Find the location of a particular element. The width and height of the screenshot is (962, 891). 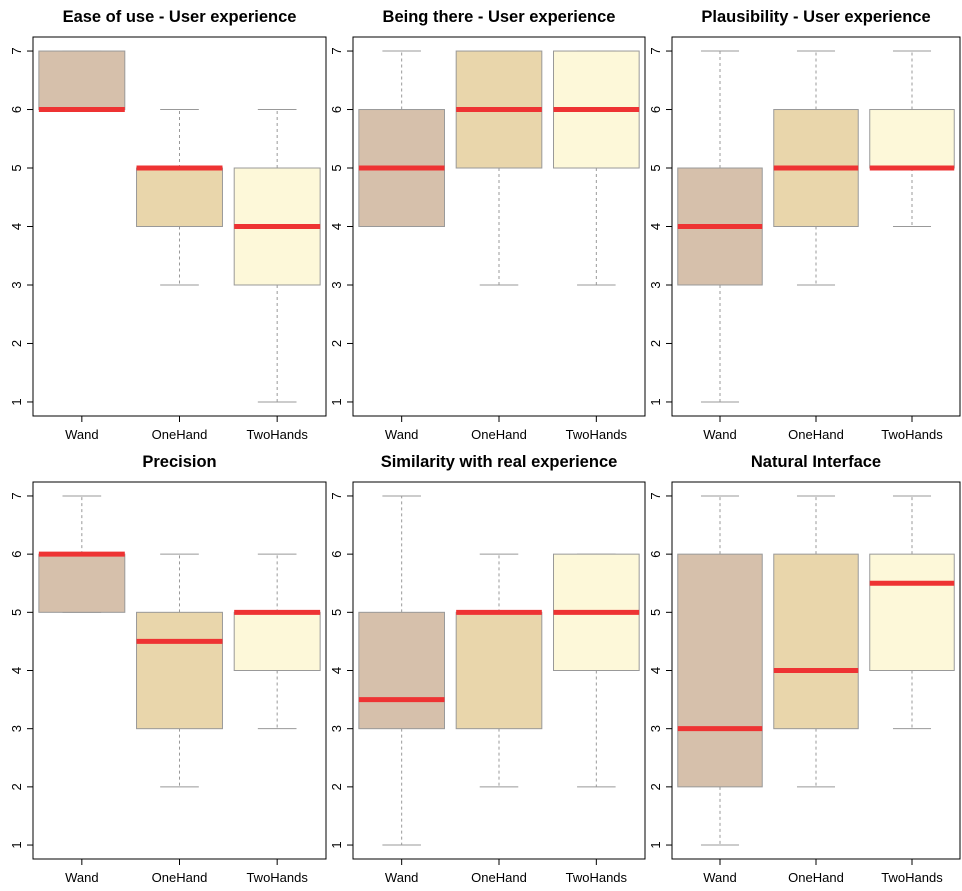

chart-title: Precision is located at coordinates (179, 462).